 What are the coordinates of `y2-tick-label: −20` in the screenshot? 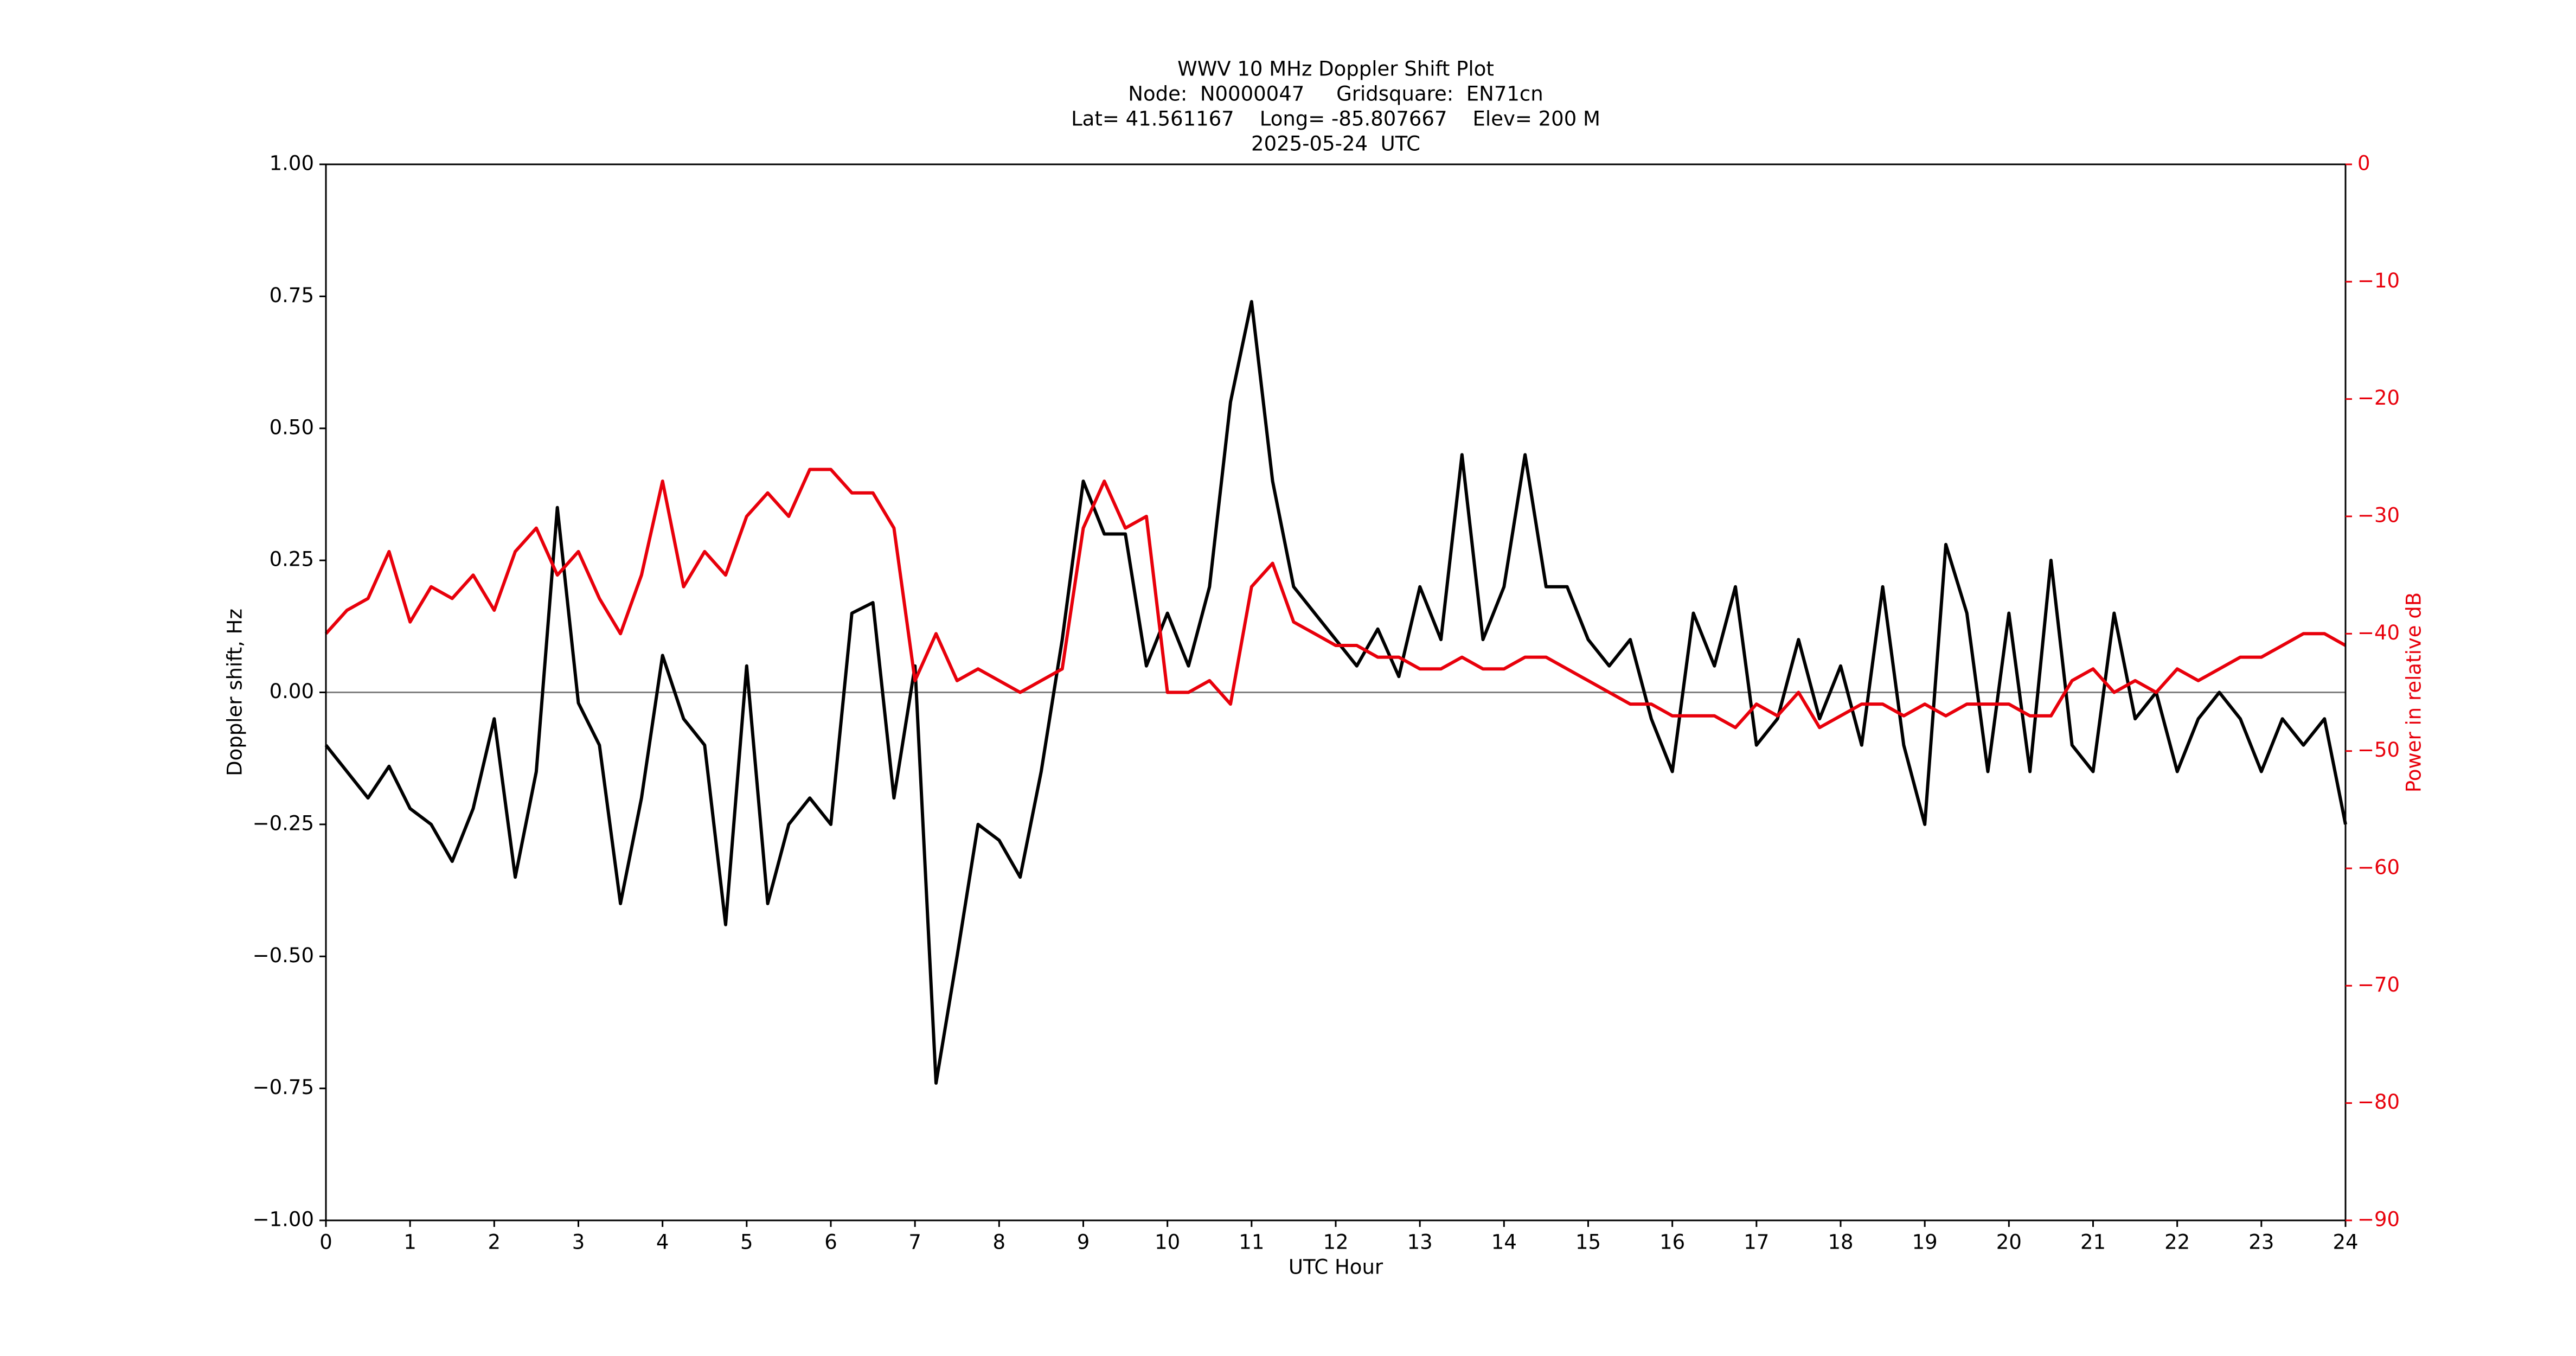 It's located at (2378, 398).